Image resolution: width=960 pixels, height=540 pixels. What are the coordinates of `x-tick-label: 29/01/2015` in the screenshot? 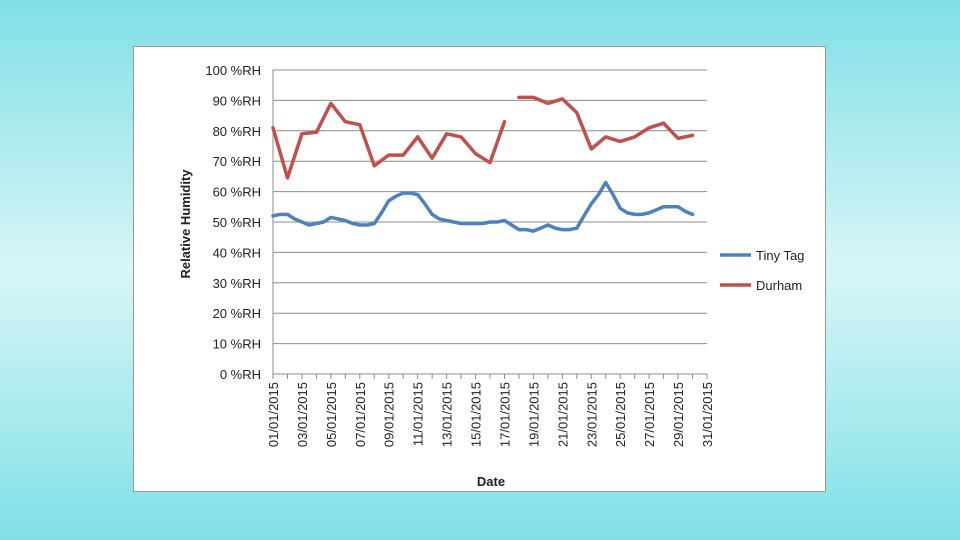 It's located at (678, 414).